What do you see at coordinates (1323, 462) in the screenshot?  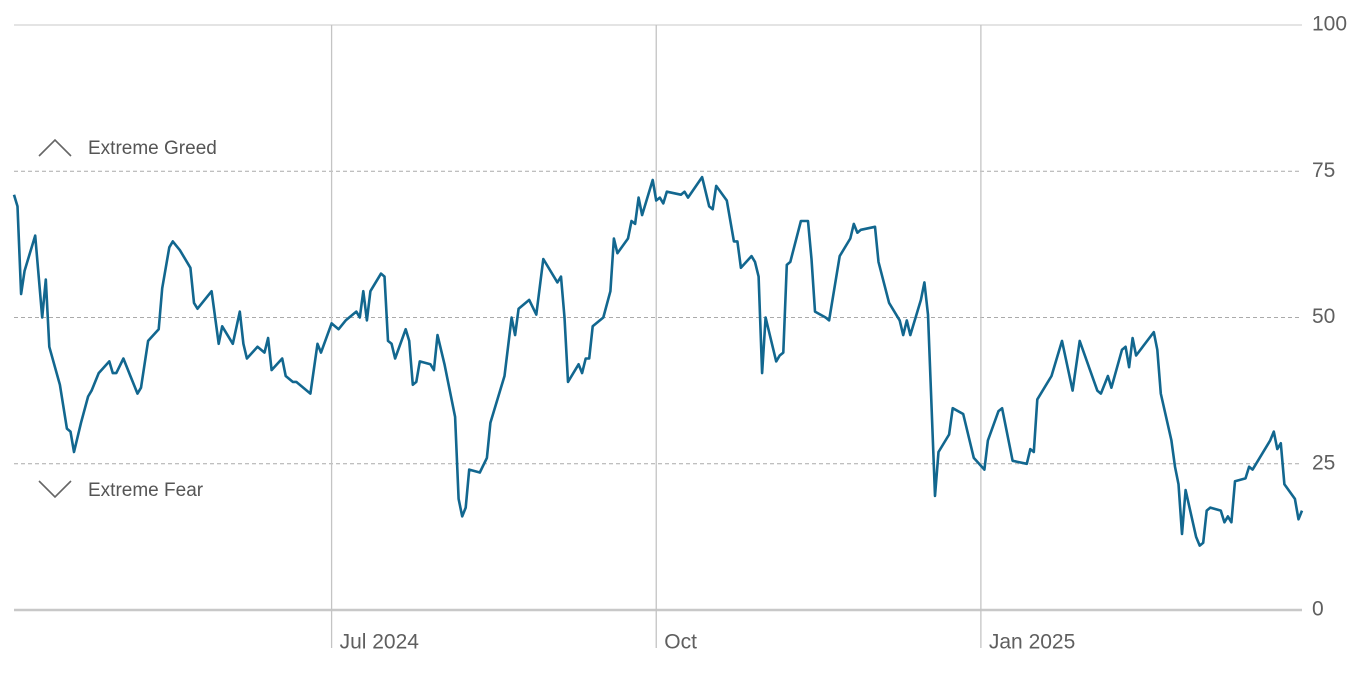 I see `y-tick-label: 25` at bounding box center [1323, 462].